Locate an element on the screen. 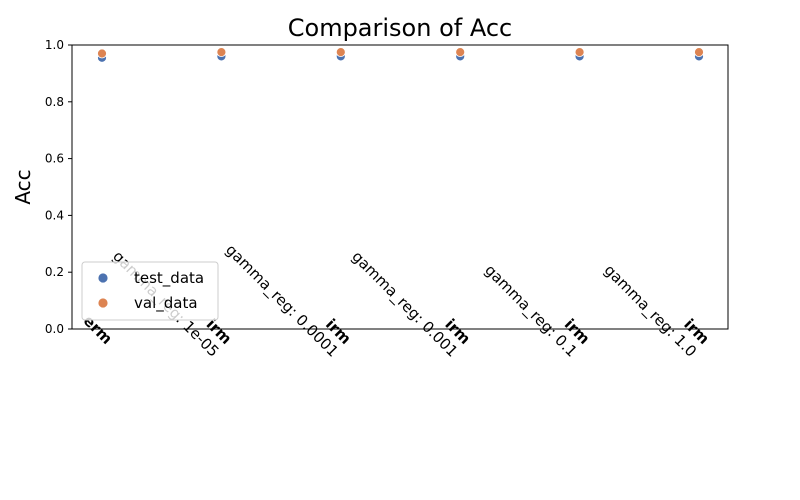 This screenshot has height=500, width=800. x-tick-label: irmgamma_reg: 0.0001 is located at coordinates (287, 294).